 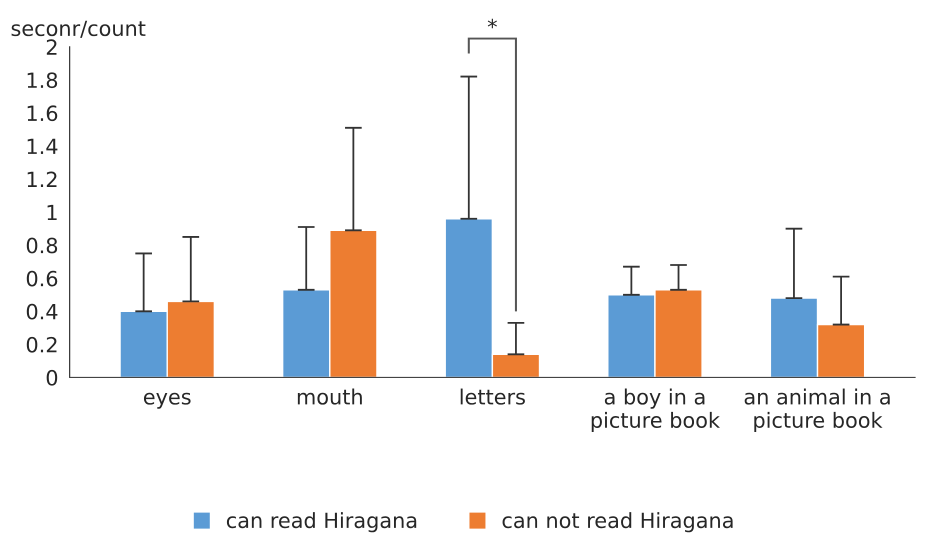 What do you see at coordinates (492, 396) in the screenshot?
I see `x-tick-label: letters` at bounding box center [492, 396].